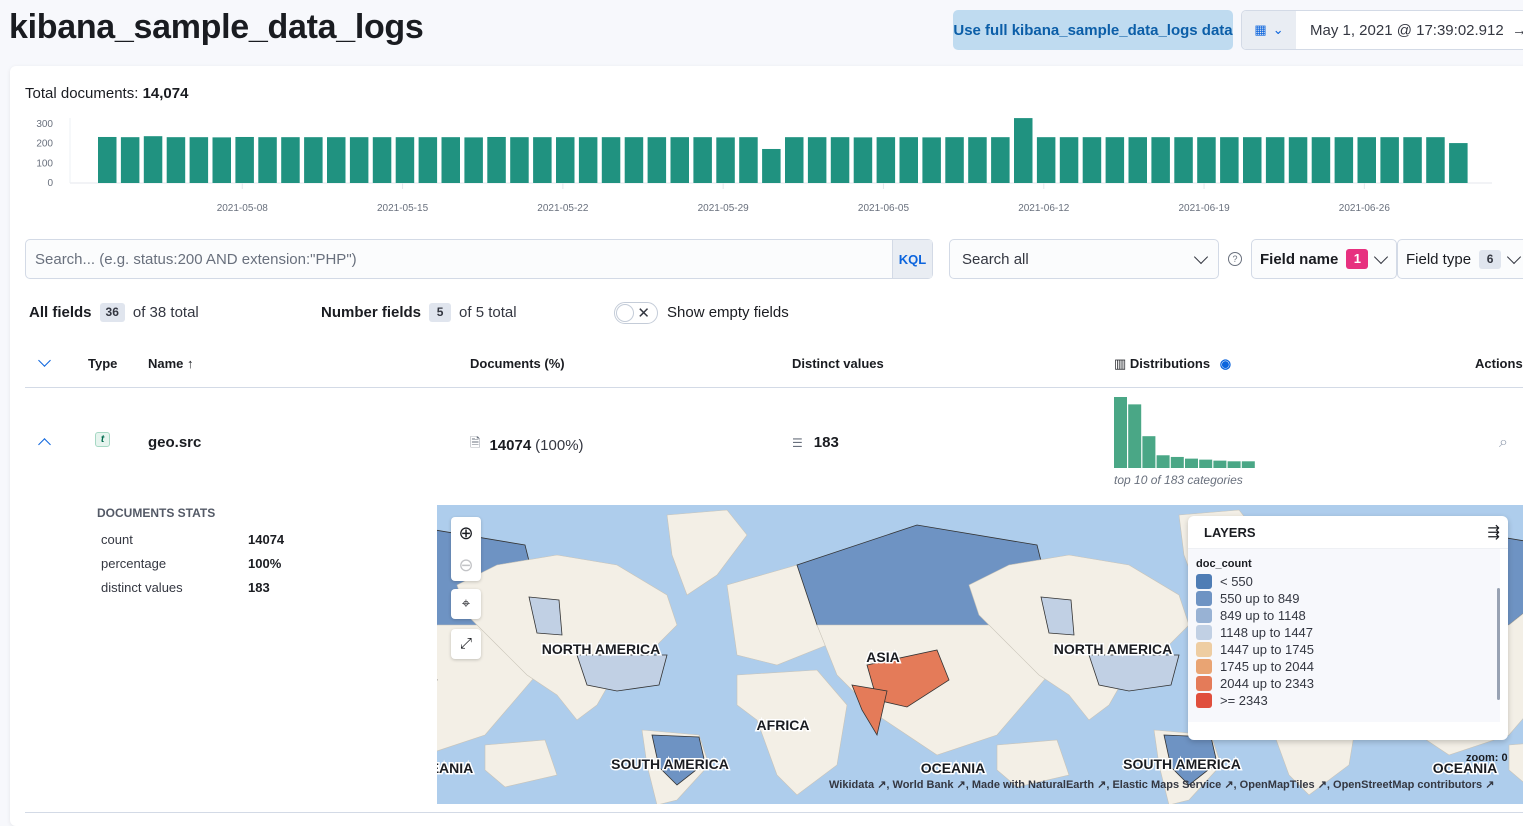  Describe the element at coordinates (1084, 259) in the screenshot. I see `search-all-select: Search all` at that location.